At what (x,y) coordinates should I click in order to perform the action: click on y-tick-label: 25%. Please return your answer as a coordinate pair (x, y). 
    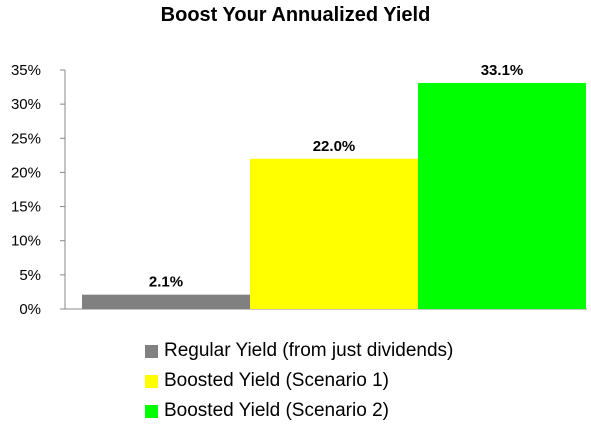
    Looking at the image, I should click on (26, 138).